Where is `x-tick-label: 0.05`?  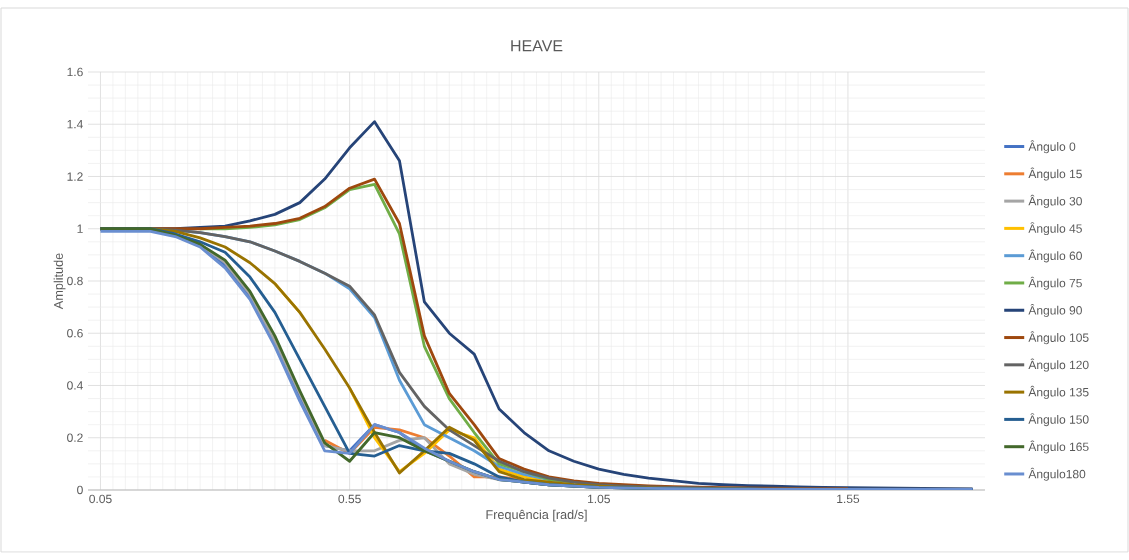 x-tick-label: 0.05 is located at coordinates (100, 499).